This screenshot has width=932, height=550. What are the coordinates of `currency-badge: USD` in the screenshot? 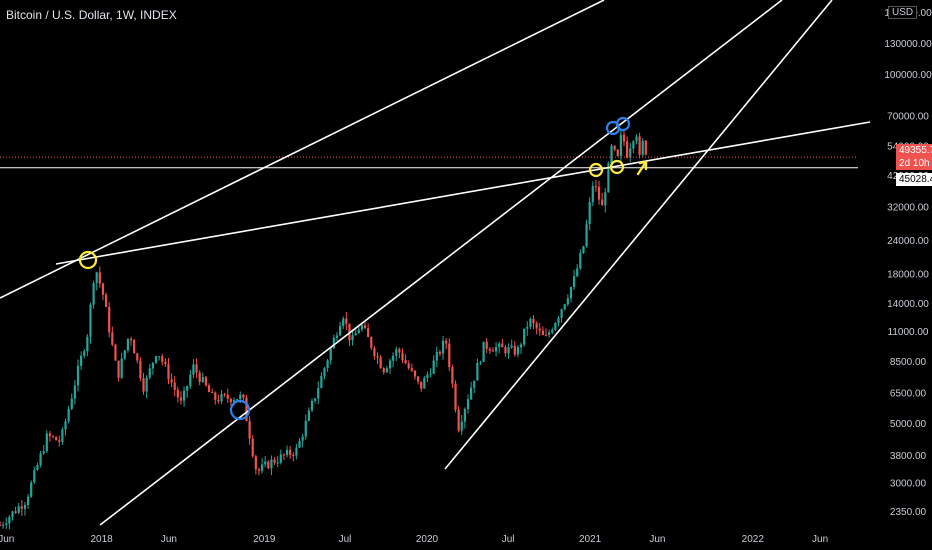 It's located at (903, 12).